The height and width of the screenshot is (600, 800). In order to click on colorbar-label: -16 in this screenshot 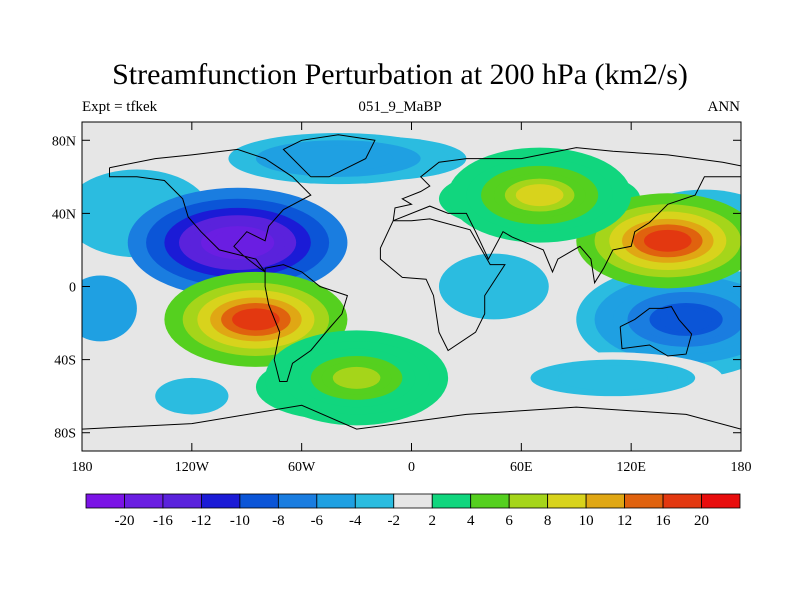, I will do `click(163, 521)`.